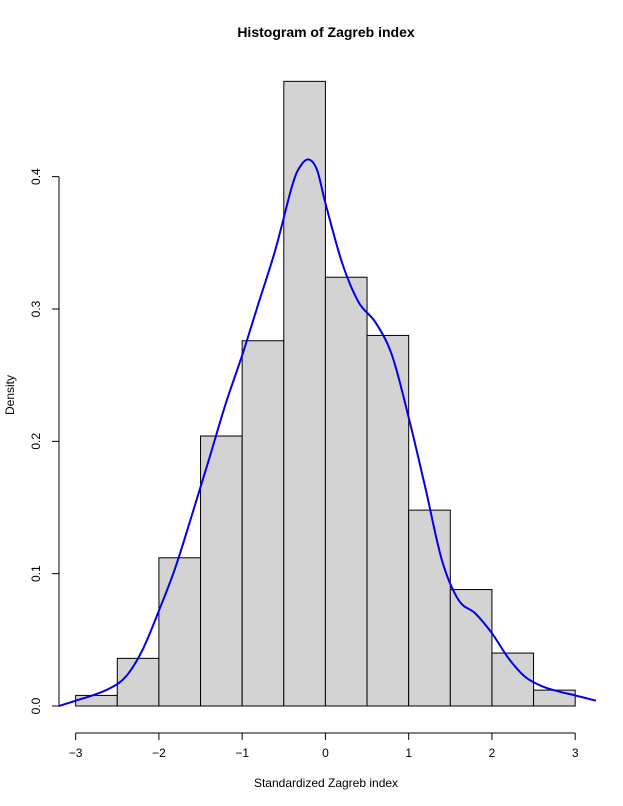 Image resolution: width=623 pixels, height=806 pixels. I want to click on y-axis: 0.0 0.1 0.2 0.3 0.4, so click(44, 441).